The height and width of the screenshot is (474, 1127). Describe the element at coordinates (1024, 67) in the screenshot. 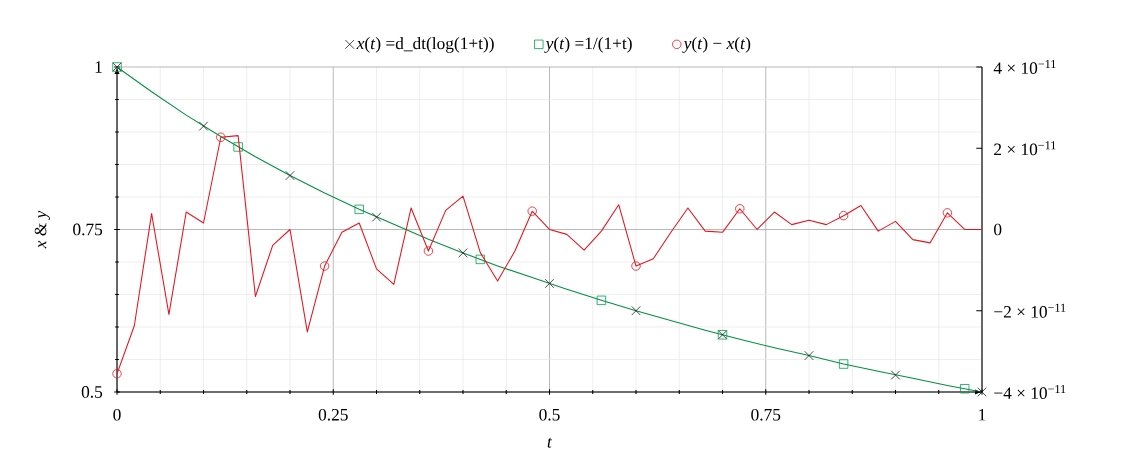

I see `y2-tick-label: 4 × 10$^{−11}$` at that location.